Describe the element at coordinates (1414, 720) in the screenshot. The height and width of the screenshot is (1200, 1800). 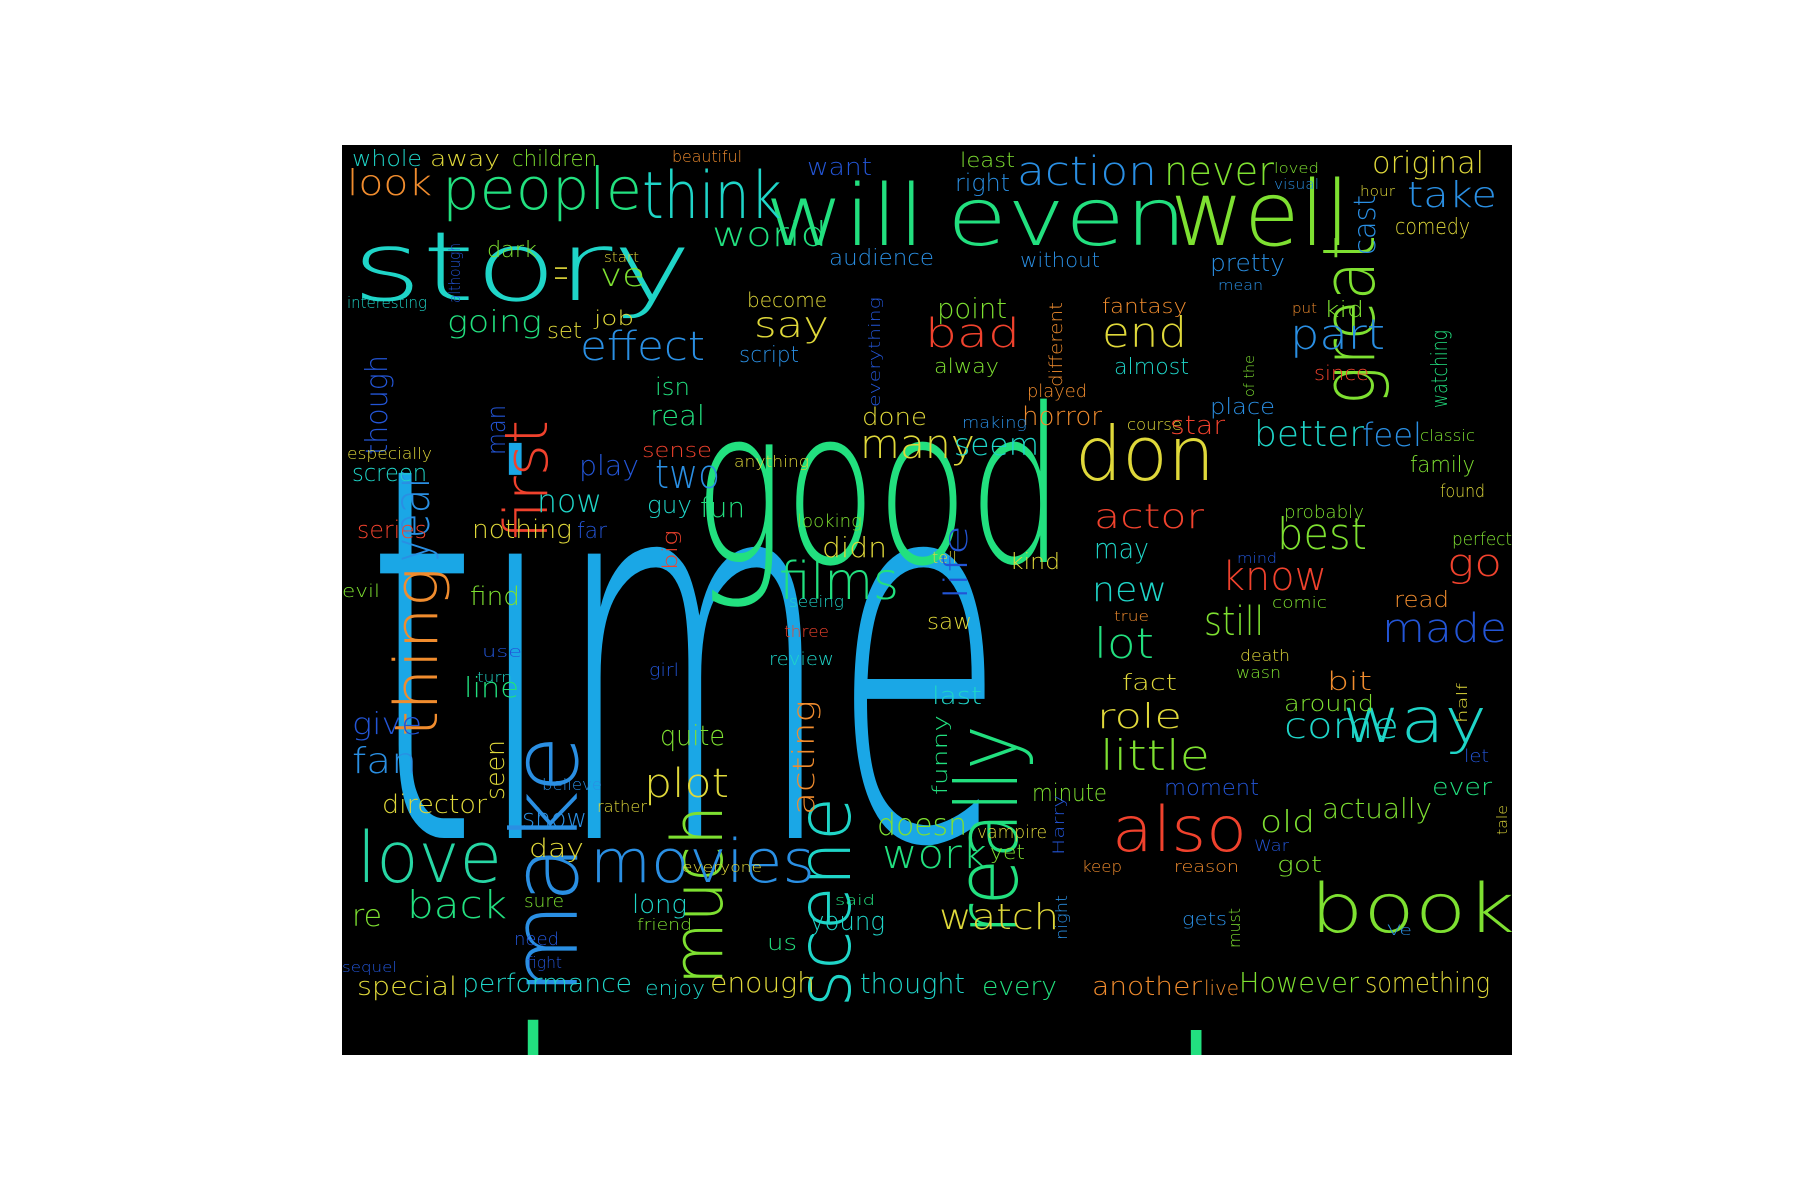
I see `cloud-word: way` at that location.